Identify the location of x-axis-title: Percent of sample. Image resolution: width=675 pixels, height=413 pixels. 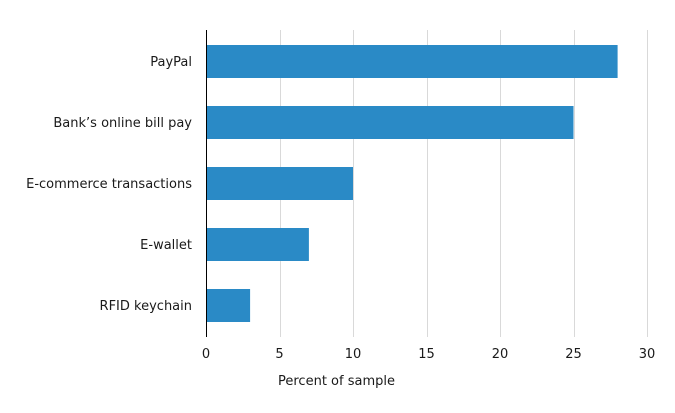
(336, 381).